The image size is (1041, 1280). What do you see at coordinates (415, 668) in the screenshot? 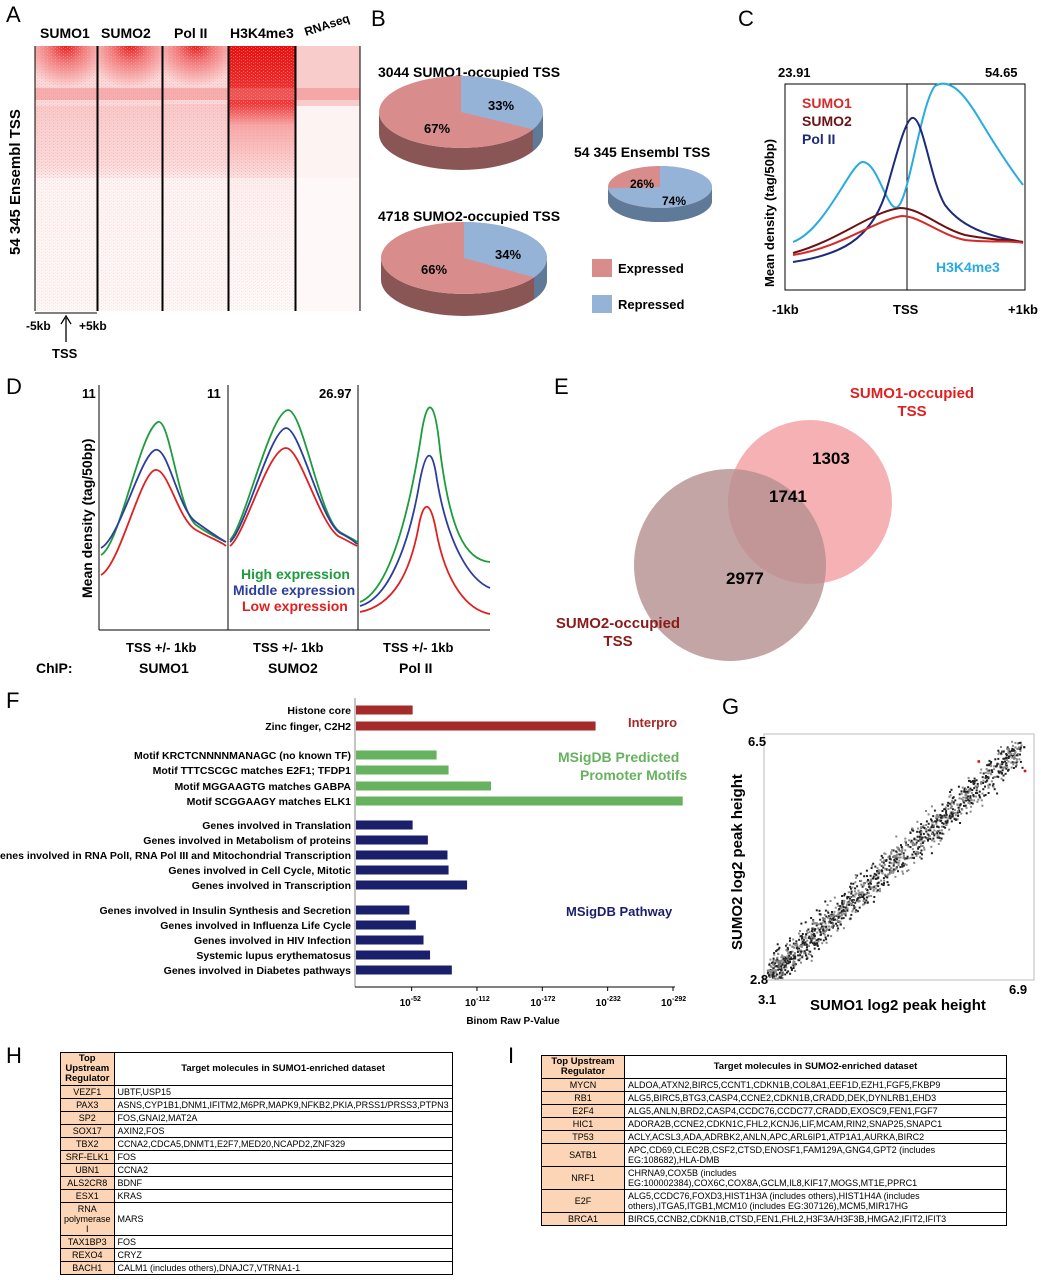
I see `d-chip-polii: Pol II` at bounding box center [415, 668].